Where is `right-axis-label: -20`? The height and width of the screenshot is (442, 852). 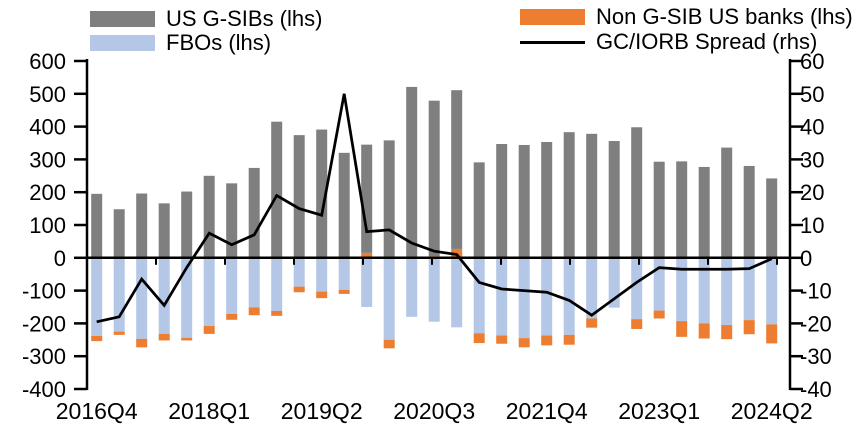 right-axis-label: -20 is located at coordinates (816, 323).